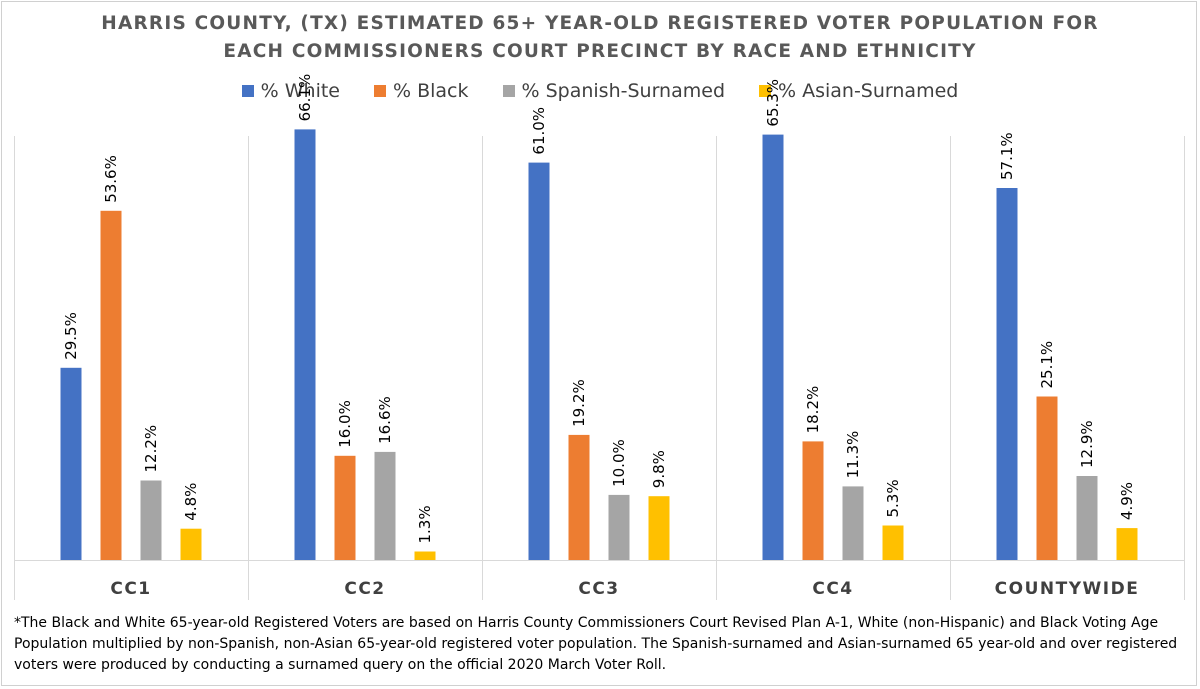 This screenshot has width=1200, height=689. I want to click on data-label: 29.5%, so click(71, 336).